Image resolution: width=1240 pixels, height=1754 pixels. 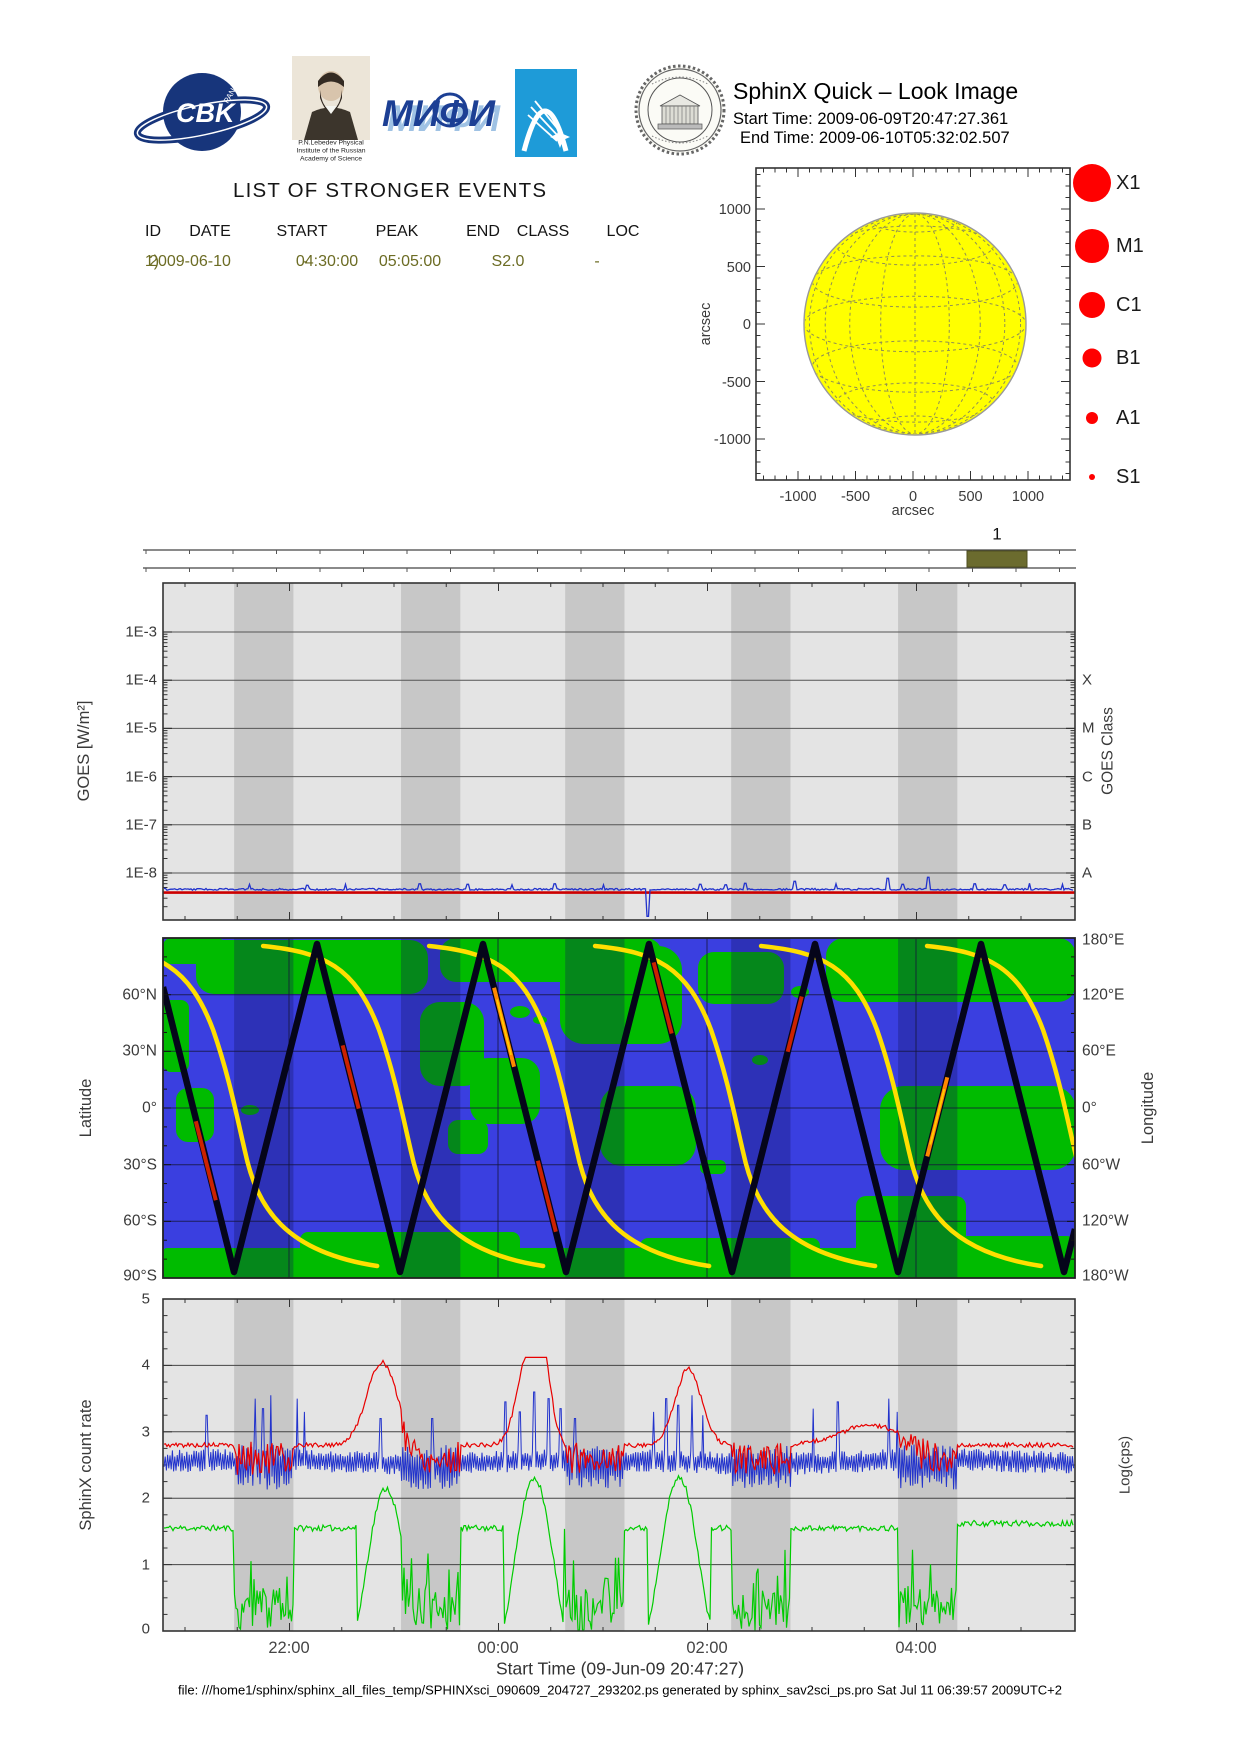 I want to click on sun-yaxis-label: arcsec, so click(x=705, y=324).